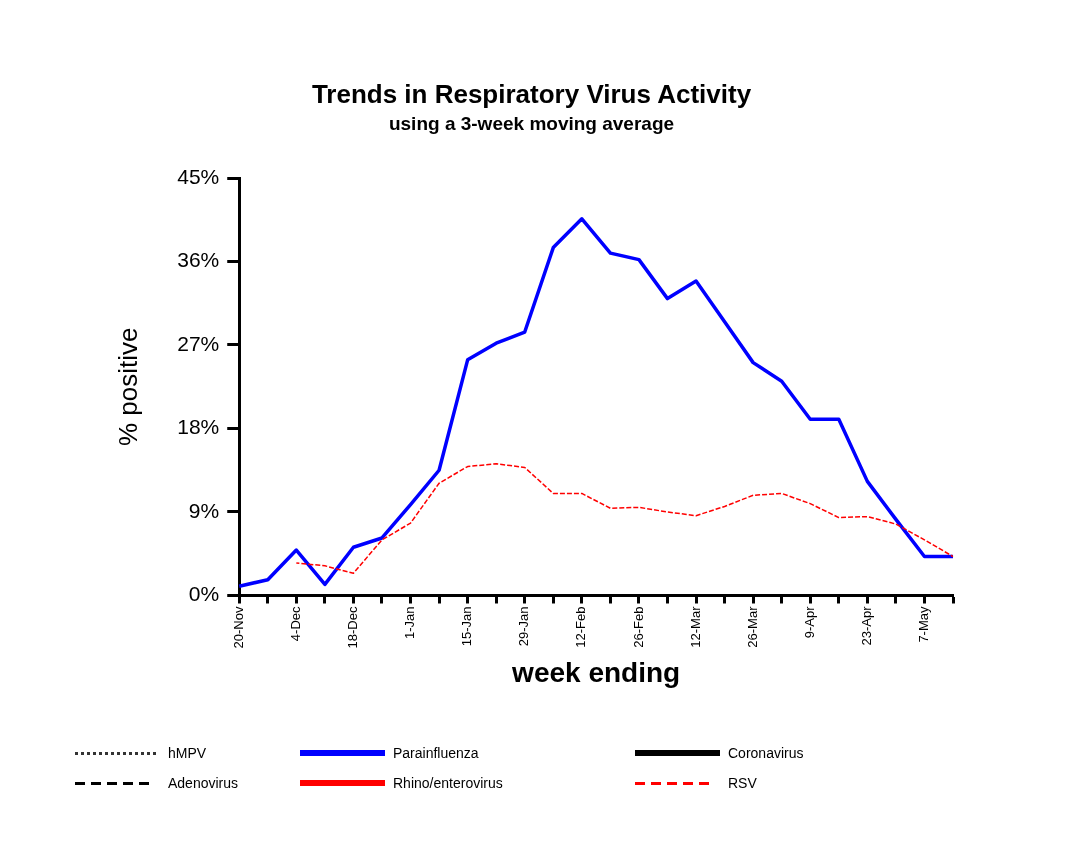 The image size is (1065, 849). Describe the element at coordinates (766, 753) in the screenshot. I see `legend-label: Coronavirus` at that location.